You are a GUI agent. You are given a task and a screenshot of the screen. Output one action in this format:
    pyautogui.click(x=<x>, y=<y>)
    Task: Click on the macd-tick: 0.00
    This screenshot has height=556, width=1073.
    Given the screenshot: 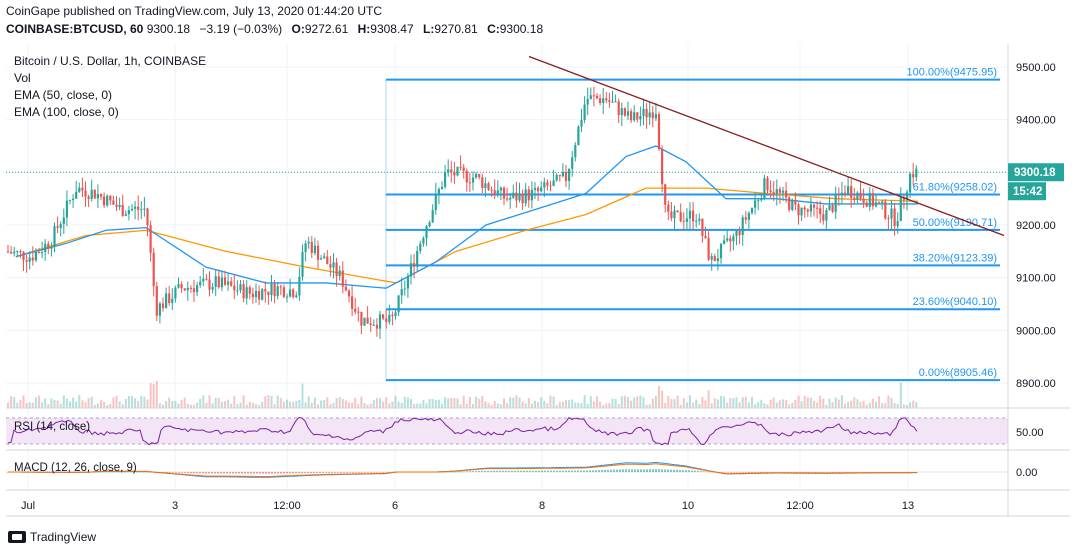 What is the action you would take?
    pyautogui.click(x=1026, y=473)
    